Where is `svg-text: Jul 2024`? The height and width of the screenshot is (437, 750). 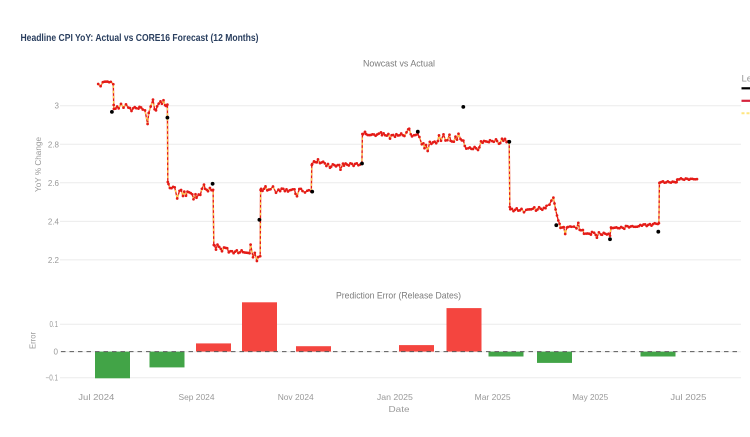
svg-text: Jul 2024 is located at coordinates (96, 397).